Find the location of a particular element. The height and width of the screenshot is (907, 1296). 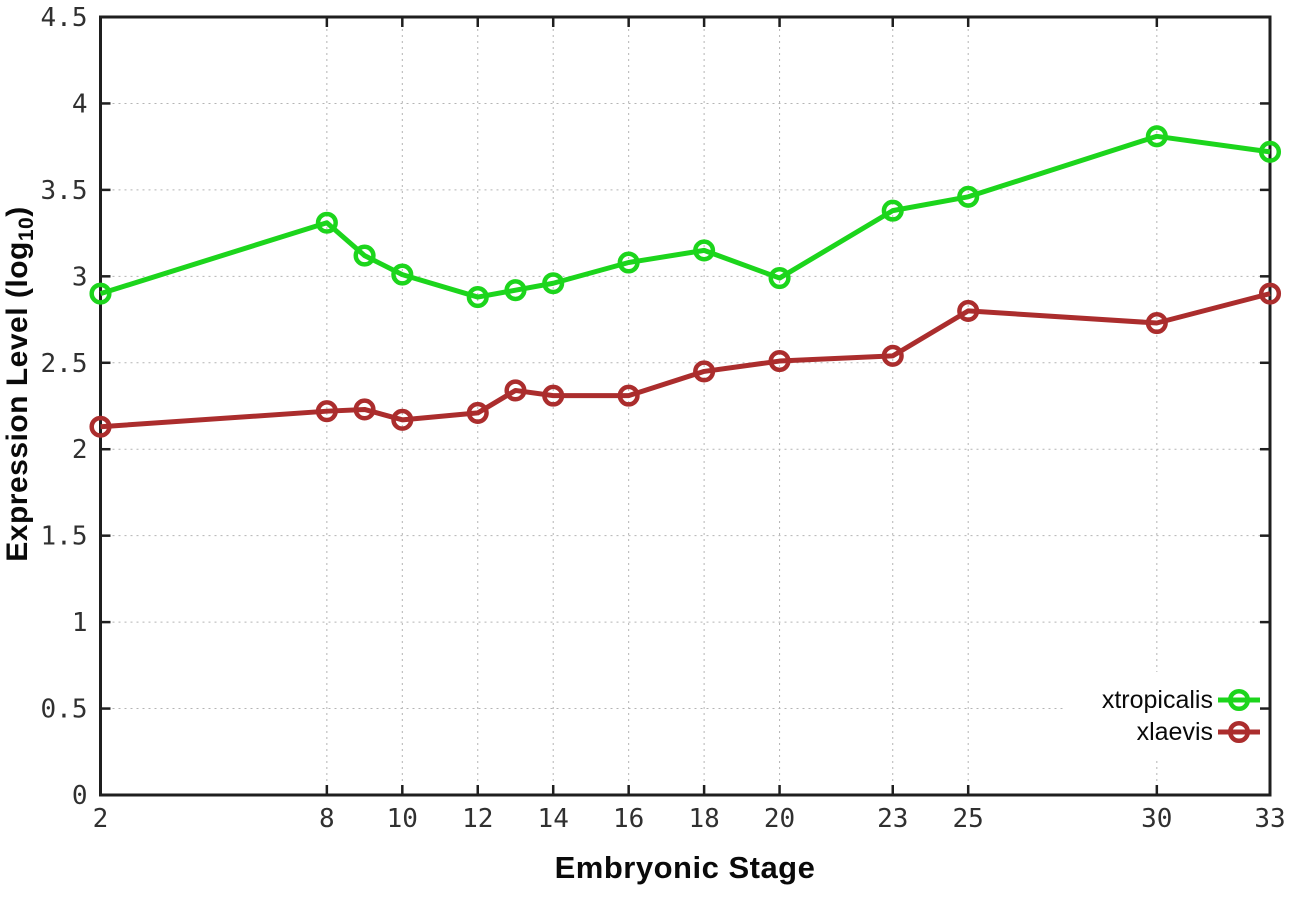

x-tick-label: 18 is located at coordinates (703, 819).